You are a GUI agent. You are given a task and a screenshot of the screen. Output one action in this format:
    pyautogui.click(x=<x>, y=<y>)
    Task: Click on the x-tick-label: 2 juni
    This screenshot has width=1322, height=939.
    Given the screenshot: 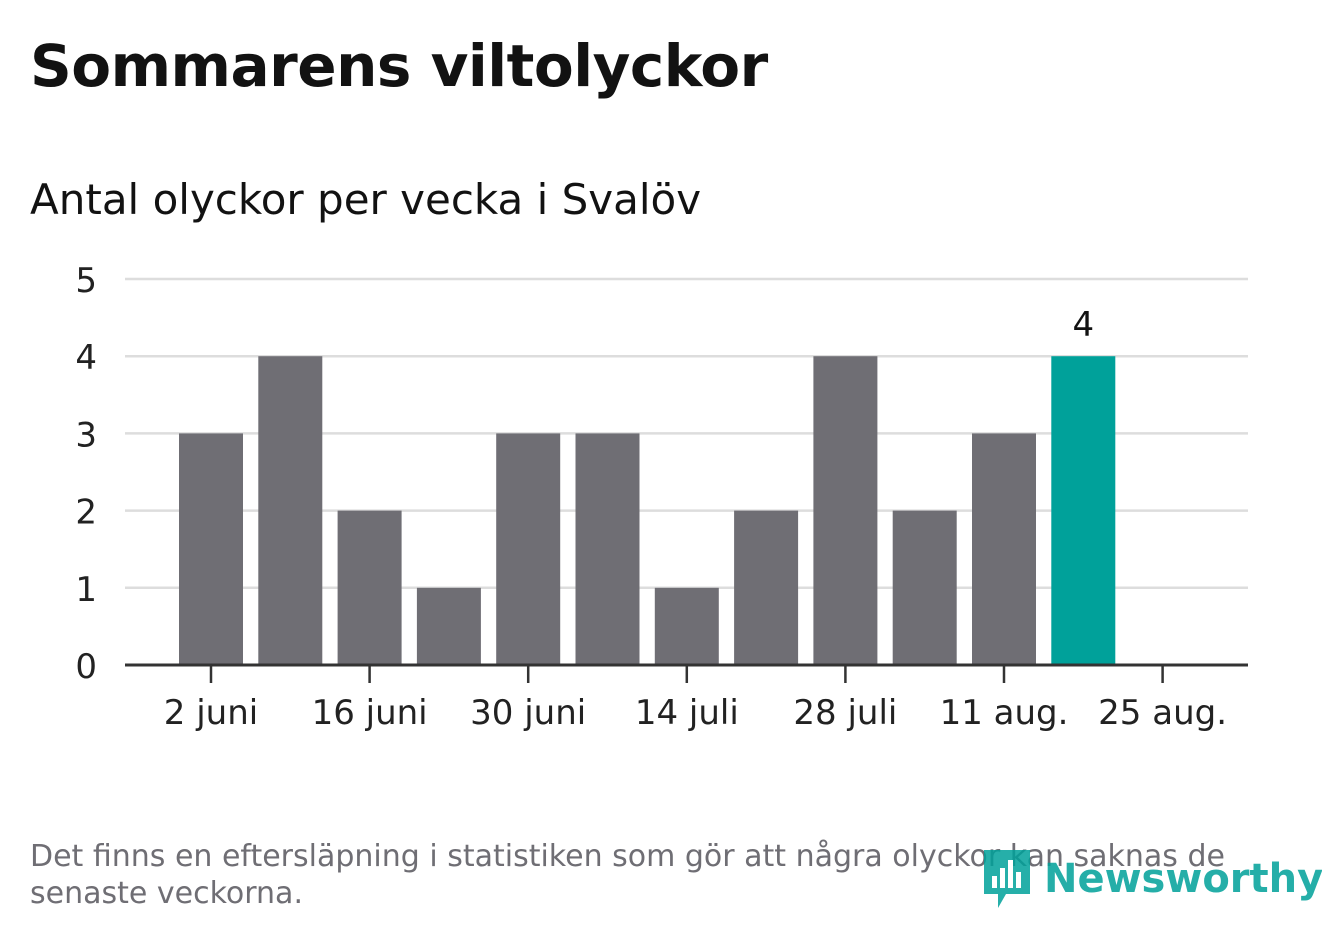 What is the action you would take?
    pyautogui.click(x=211, y=713)
    